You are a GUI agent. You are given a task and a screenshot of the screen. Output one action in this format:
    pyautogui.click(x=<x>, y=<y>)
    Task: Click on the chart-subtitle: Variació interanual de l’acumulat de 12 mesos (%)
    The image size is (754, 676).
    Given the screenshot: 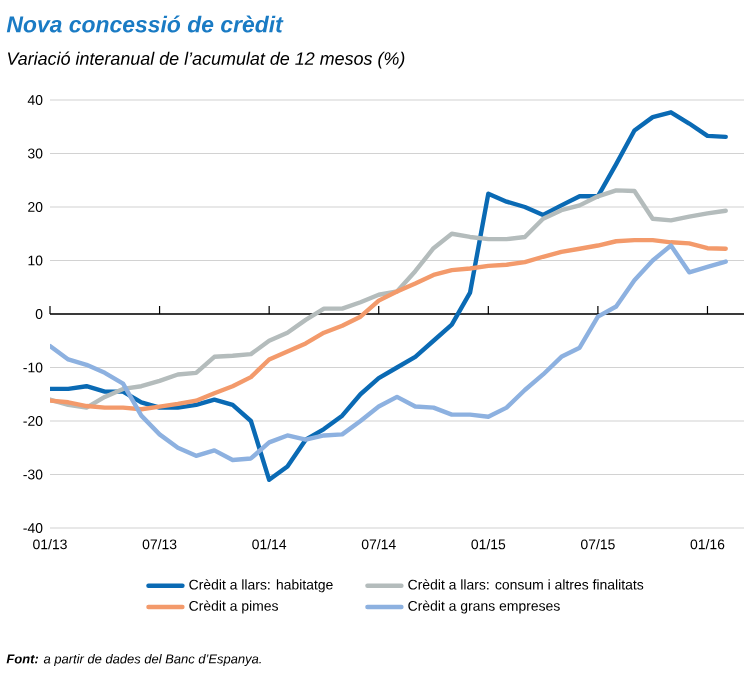 What is the action you would take?
    pyautogui.click(x=206, y=60)
    